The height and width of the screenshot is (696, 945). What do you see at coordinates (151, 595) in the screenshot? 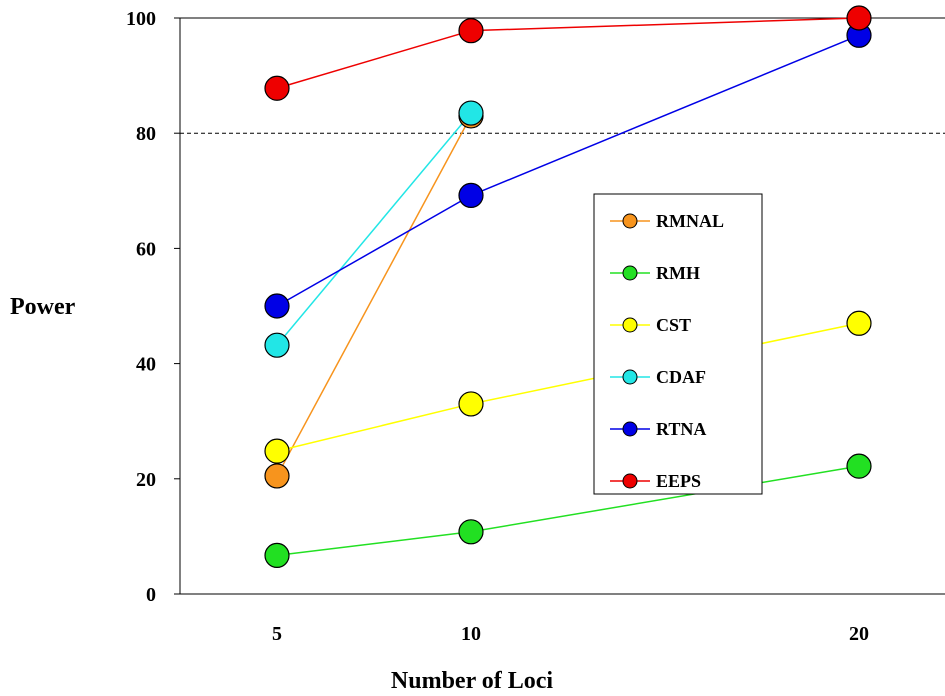
I see `y-tick-label: 0` at bounding box center [151, 595].